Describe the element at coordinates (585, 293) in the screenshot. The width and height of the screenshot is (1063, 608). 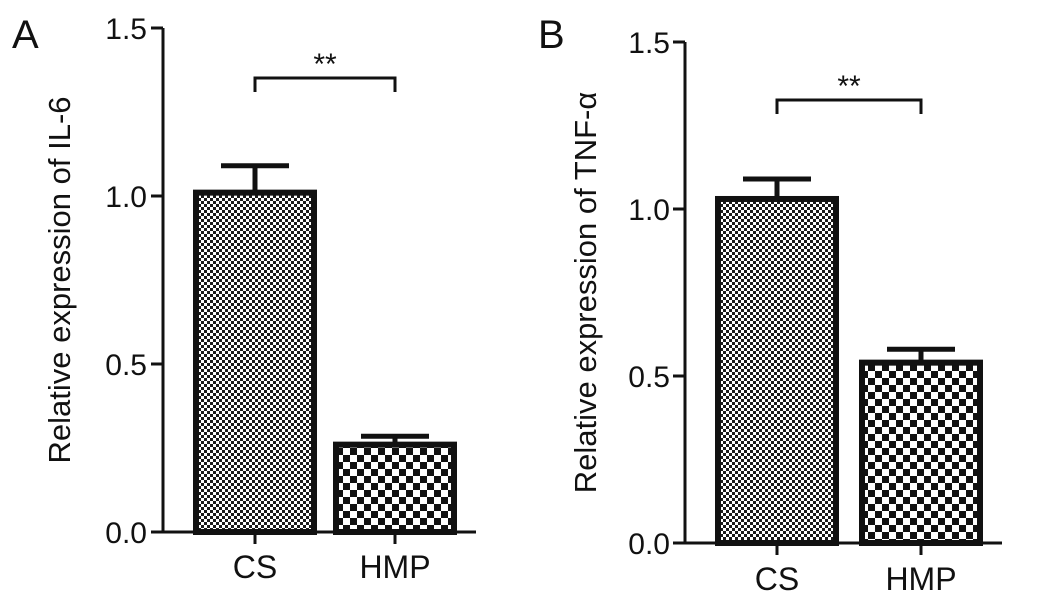
I see `y-axis-title: Relative expression of TNF-α` at that location.